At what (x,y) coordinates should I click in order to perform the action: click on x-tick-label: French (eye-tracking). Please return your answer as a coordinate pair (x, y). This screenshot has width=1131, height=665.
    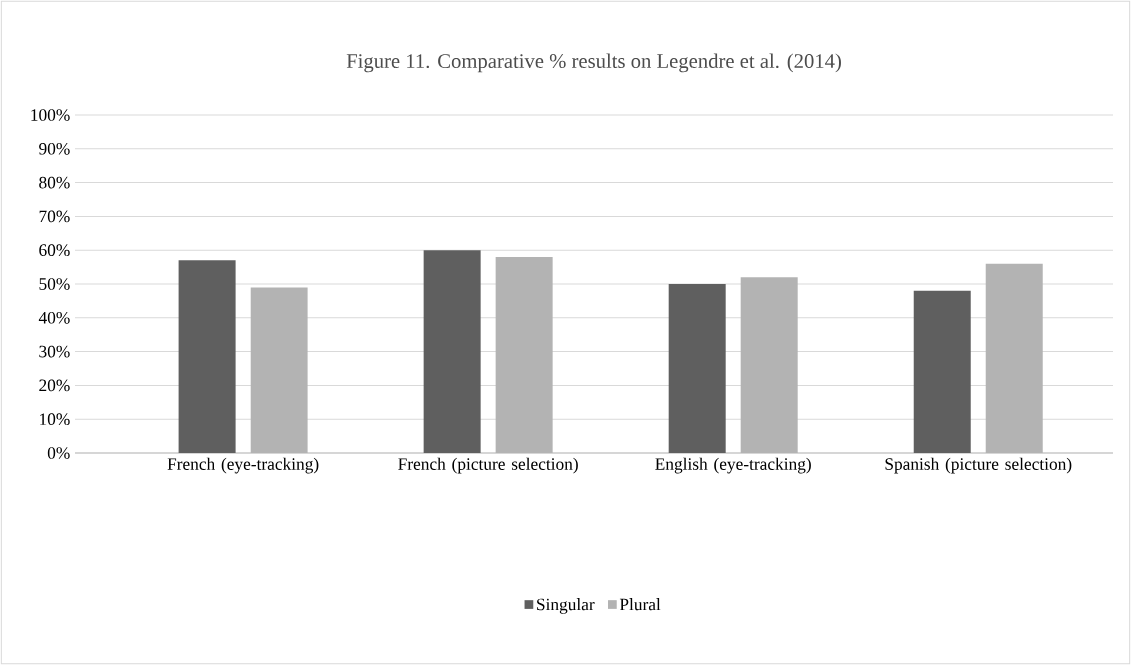
    Looking at the image, I should click on (243, 465).